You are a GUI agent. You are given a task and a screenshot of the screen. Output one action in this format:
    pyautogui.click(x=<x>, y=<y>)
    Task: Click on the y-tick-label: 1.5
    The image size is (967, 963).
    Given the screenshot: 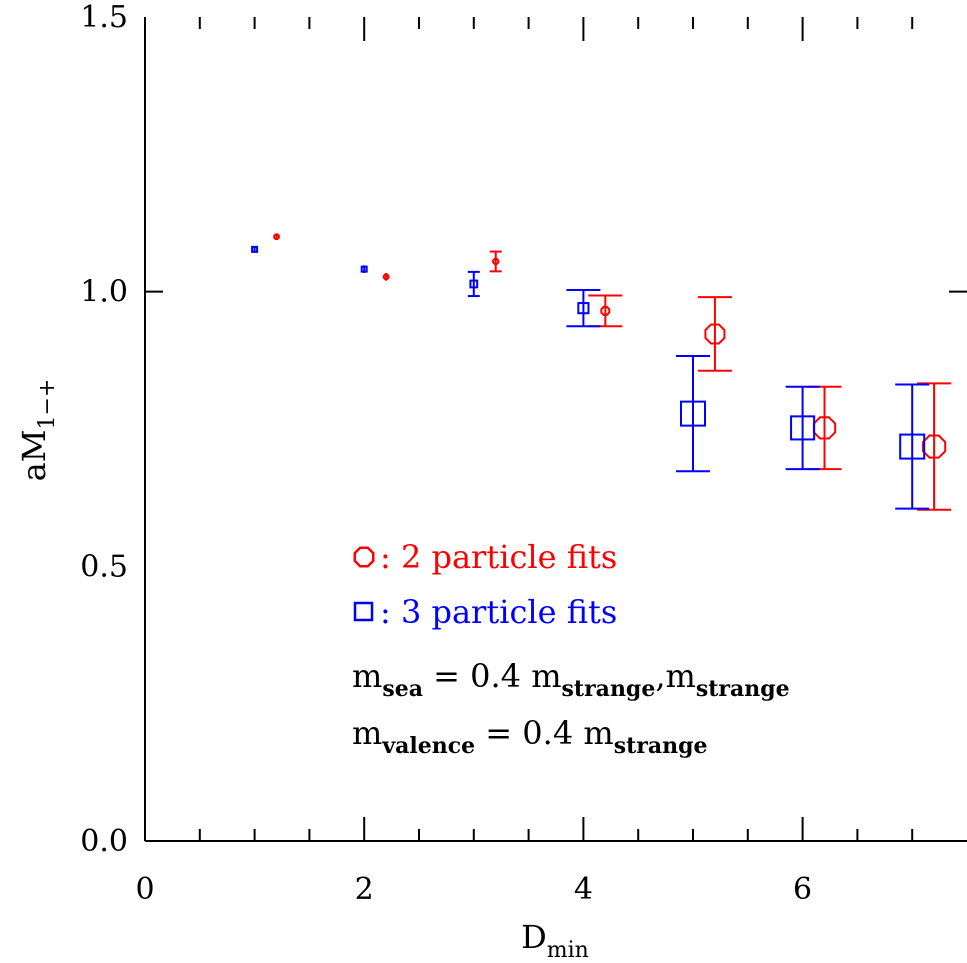 What is the action you would take?
    pyautogui.click(x=104, y=17)
    